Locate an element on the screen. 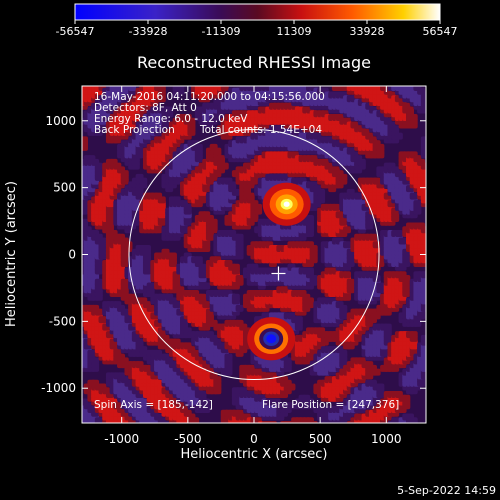 The width and height of the screenshot is (500, 500). colorbar: -56547 -33928 -11309 11309 33928 56547 is located at coordinates (257, 20).